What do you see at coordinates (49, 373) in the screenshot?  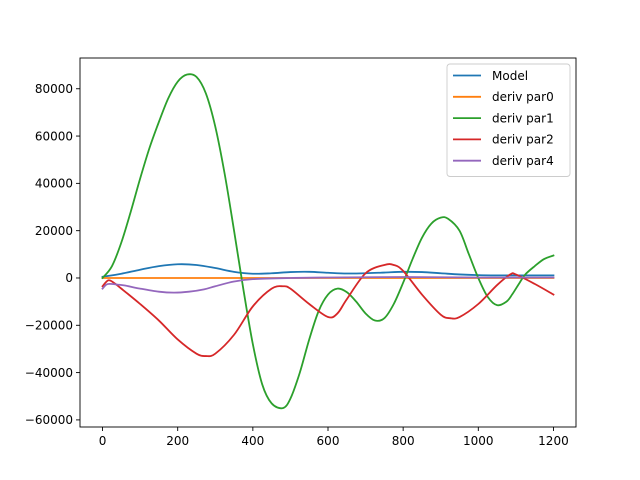 I see `y-tick-label: −40000` at bounding box center [49, 373].